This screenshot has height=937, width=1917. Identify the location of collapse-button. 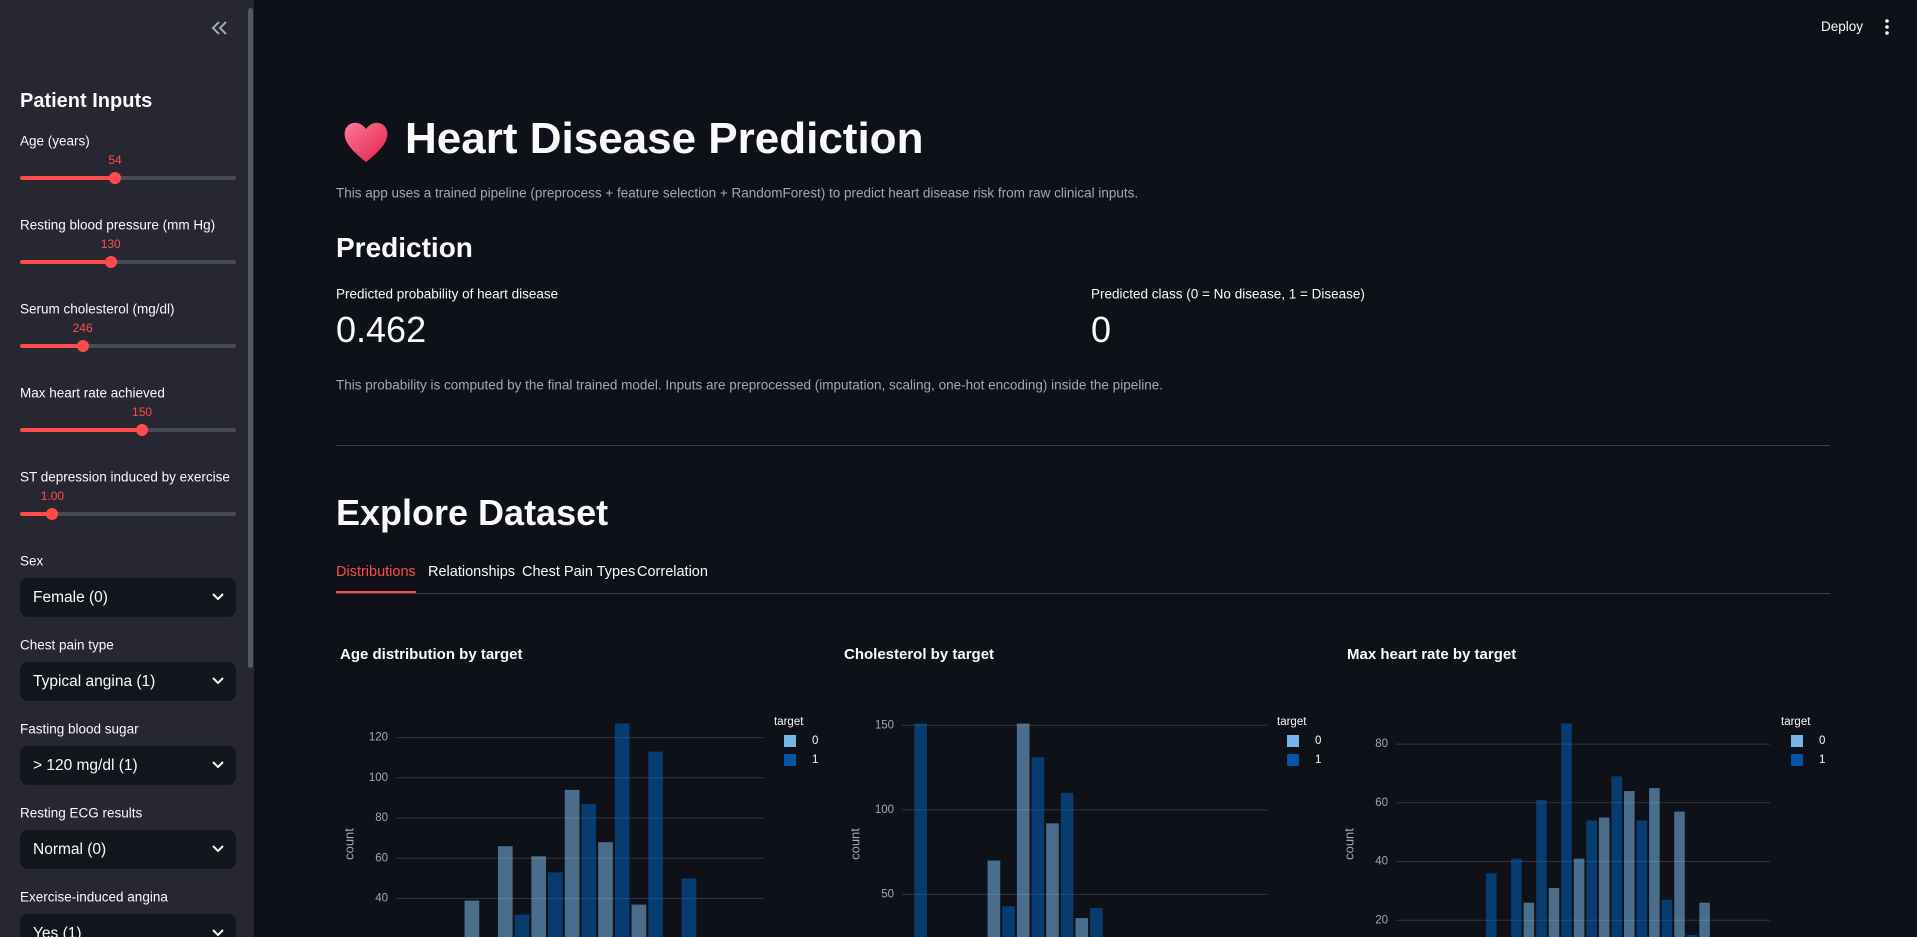
(220, 28).